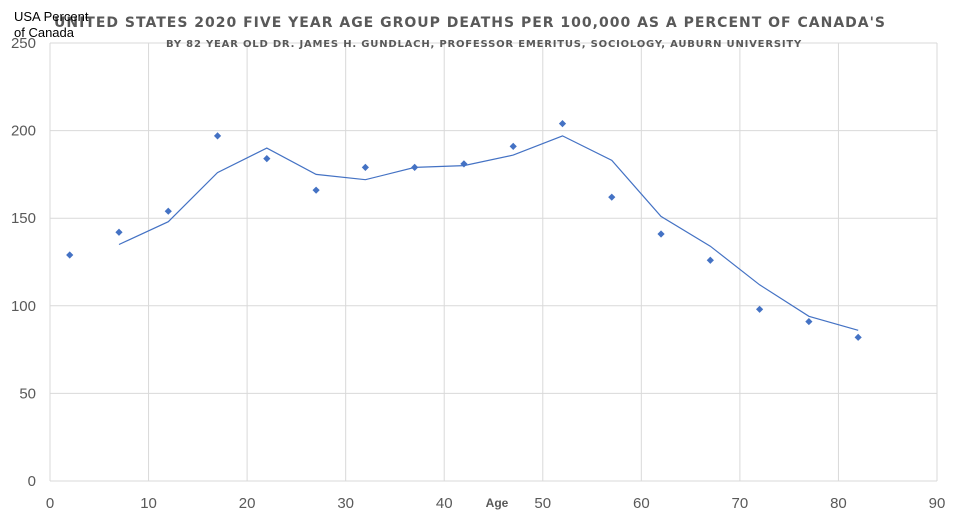 This screenshot has height=519, width=953. I want to click on y-tick-label: 150, so click(23, 218).